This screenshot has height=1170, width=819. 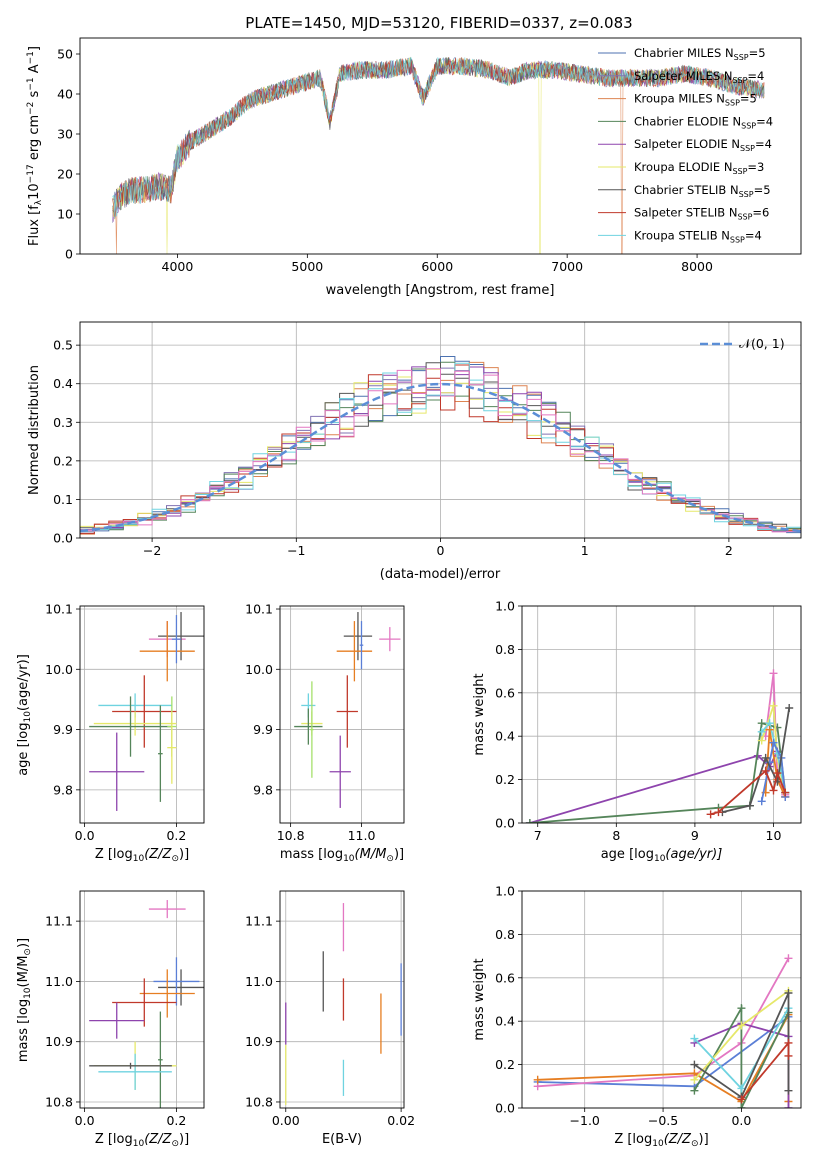 What do you see at coordinates (34, 225) in the screenshot?
I see `label-part: Flux [f` at bounding box center [34, 225].